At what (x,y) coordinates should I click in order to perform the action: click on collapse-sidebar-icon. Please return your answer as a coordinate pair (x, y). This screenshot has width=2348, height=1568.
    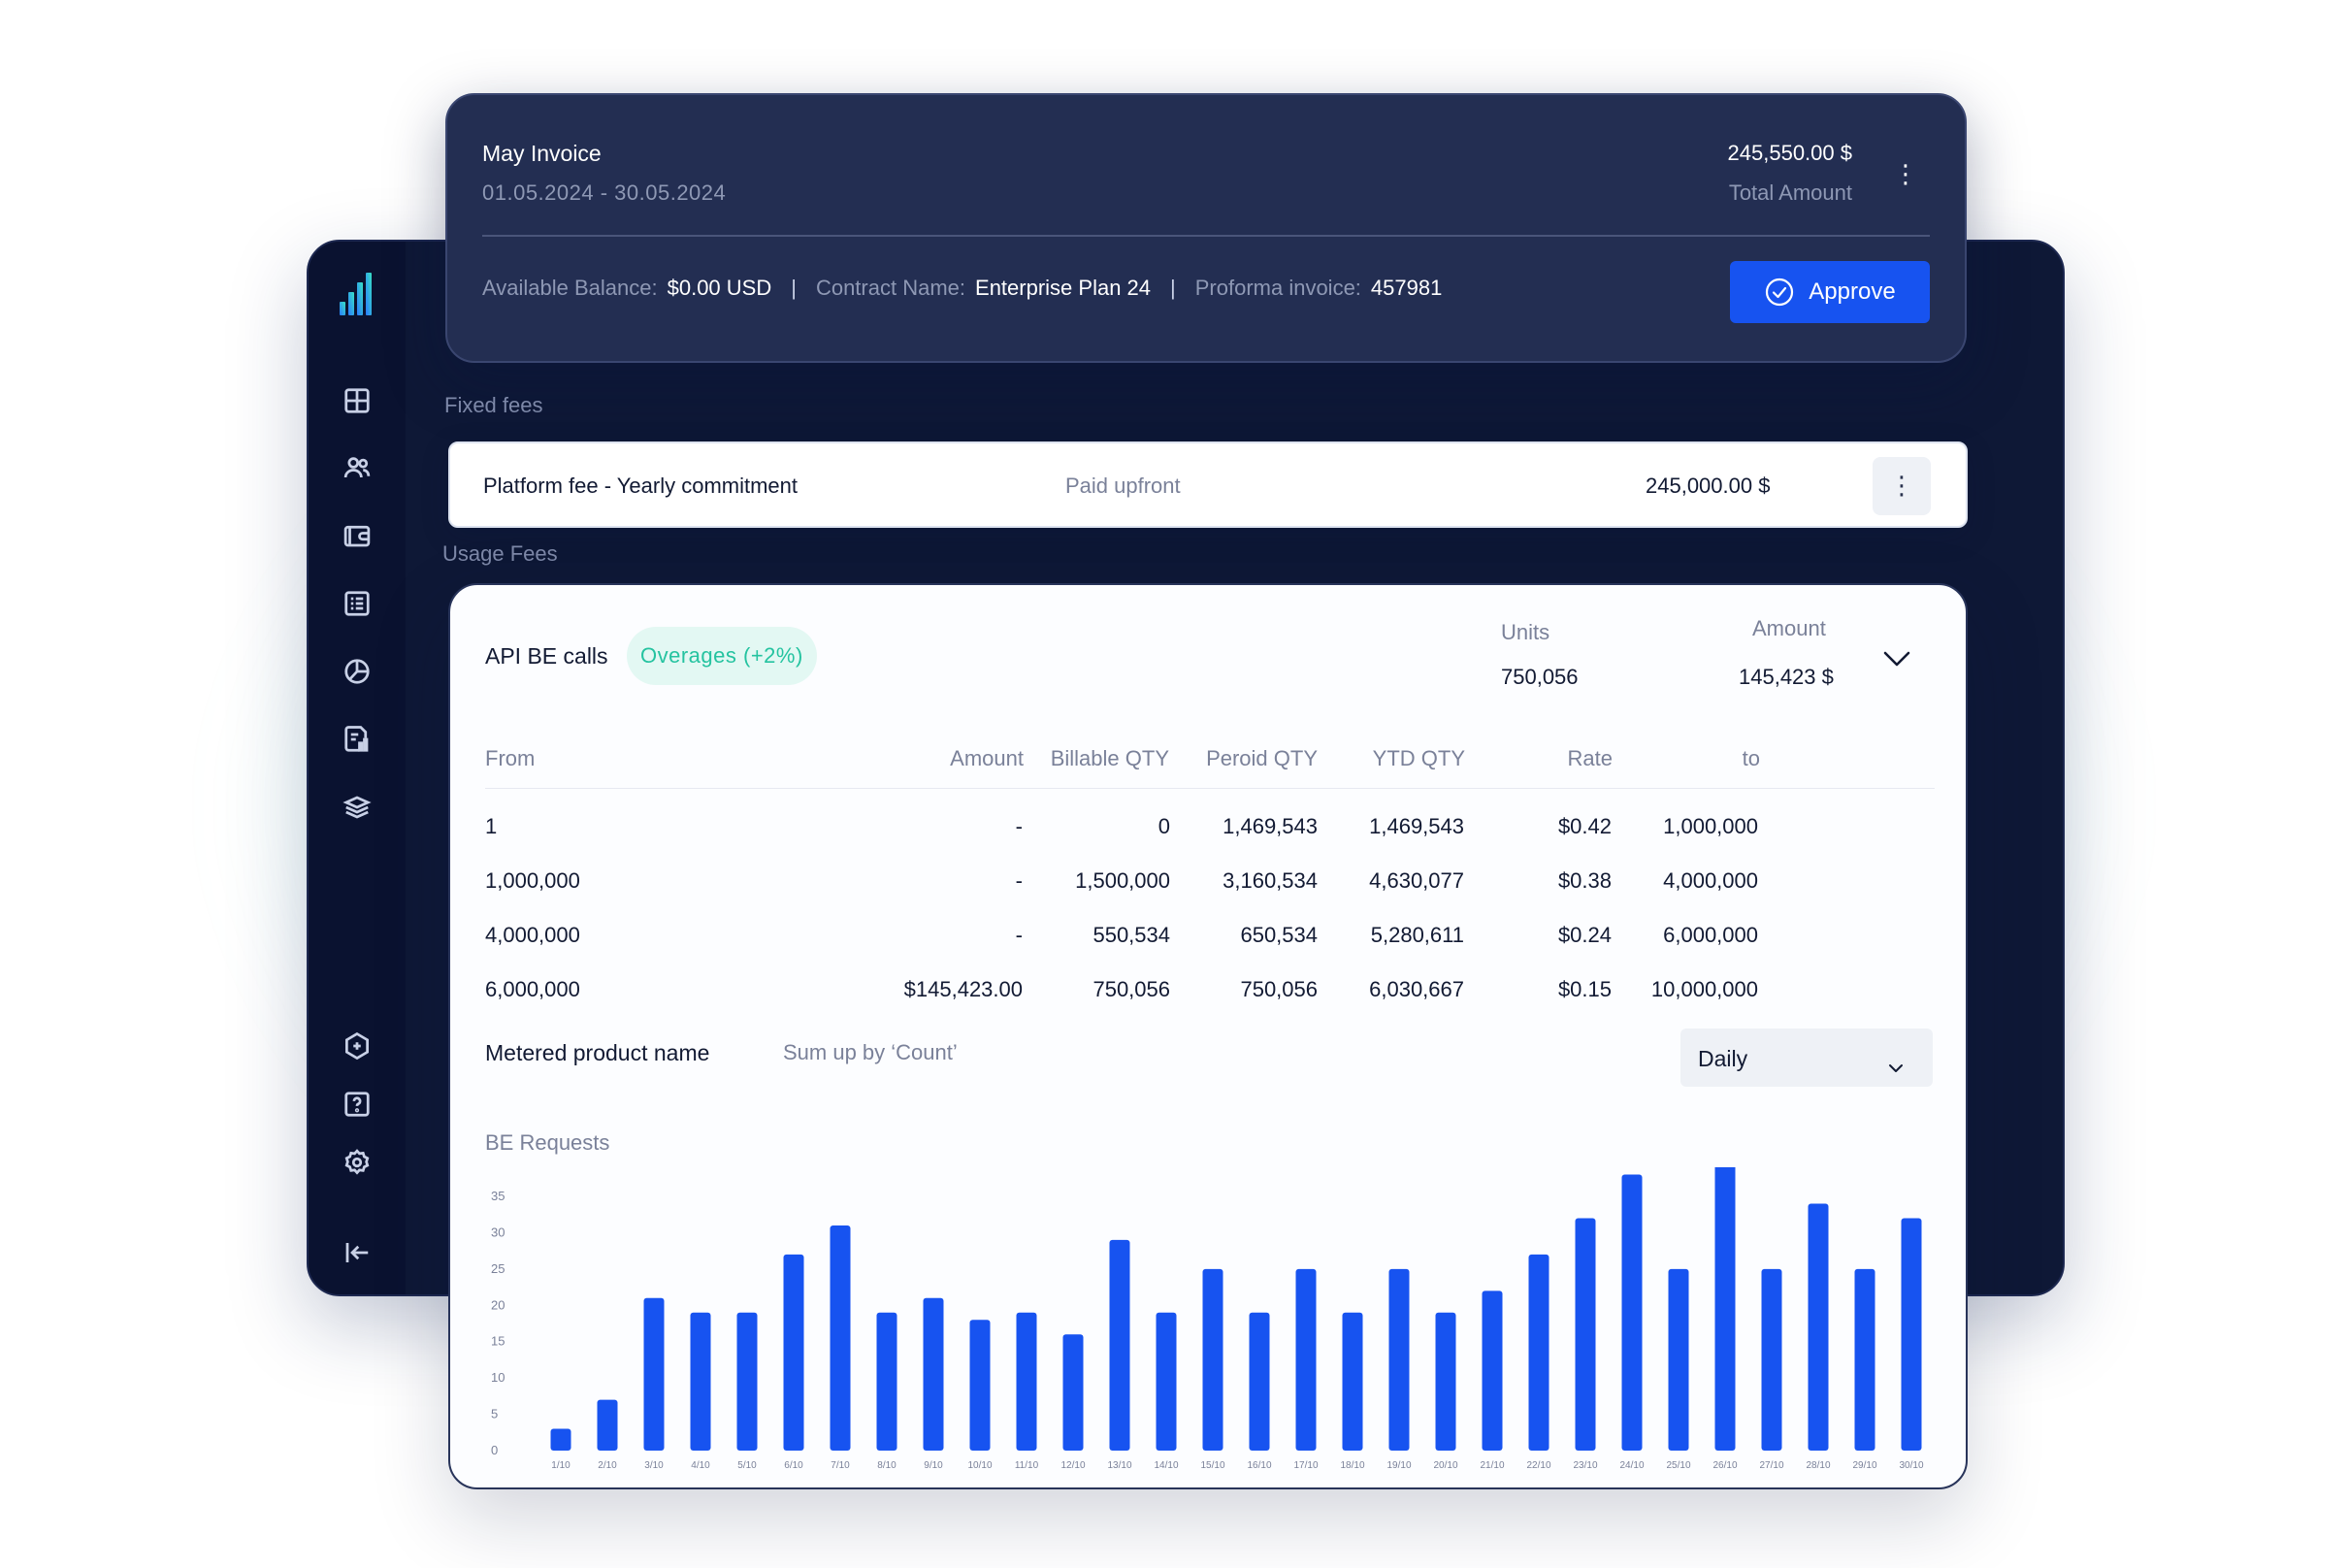
    Looking at the image, I should click on (357, 1252).